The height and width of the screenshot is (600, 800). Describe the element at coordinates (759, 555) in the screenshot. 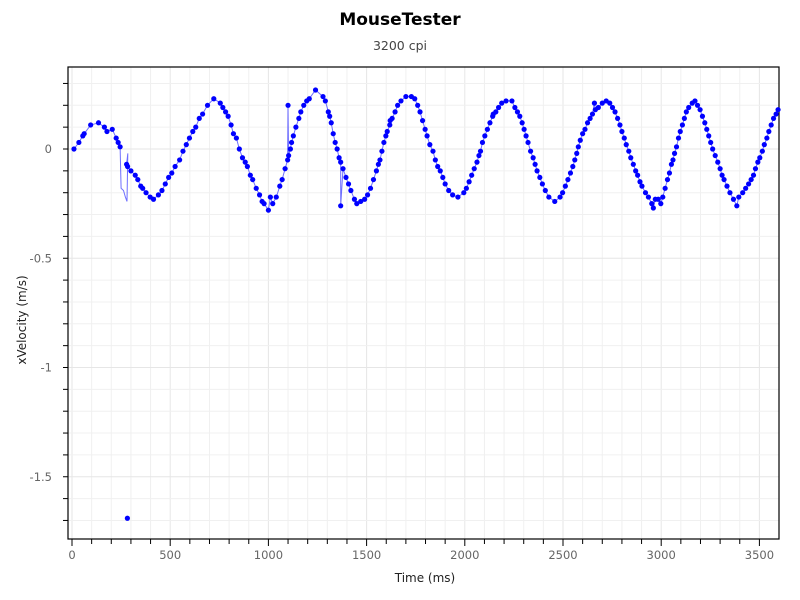

I see `x-tick-label: 3500` at that location.